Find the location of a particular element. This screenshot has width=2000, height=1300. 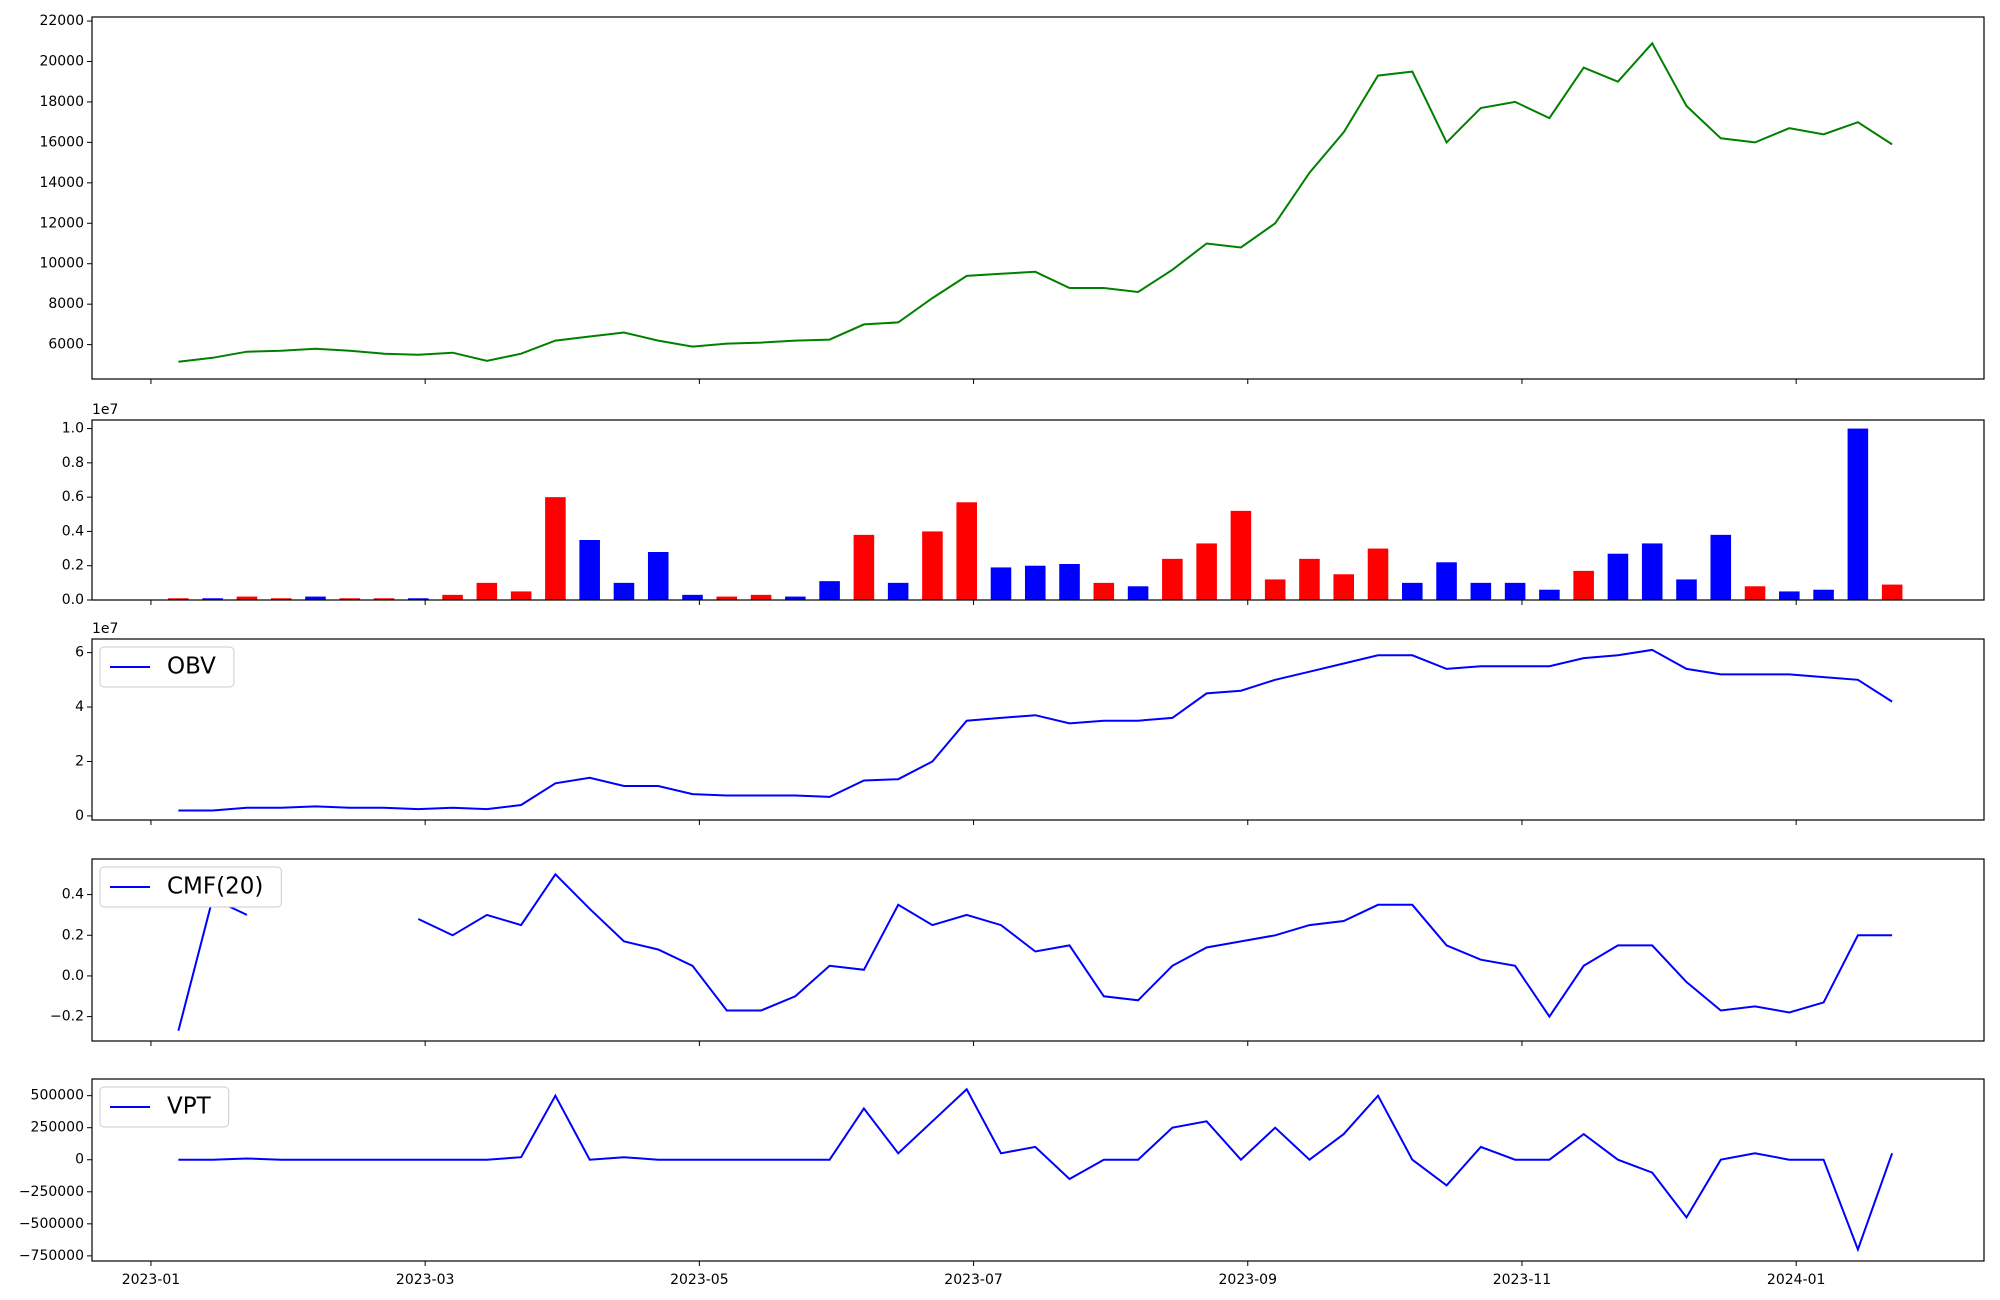

y-tick-label: 0.6 is located at coordinates (73, 497).